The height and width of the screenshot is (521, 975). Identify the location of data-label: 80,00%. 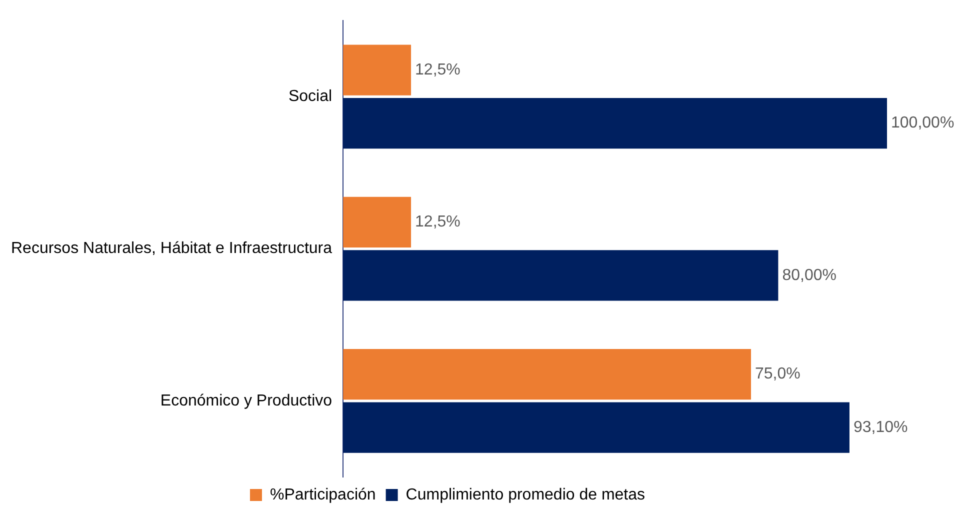
(809, 275).